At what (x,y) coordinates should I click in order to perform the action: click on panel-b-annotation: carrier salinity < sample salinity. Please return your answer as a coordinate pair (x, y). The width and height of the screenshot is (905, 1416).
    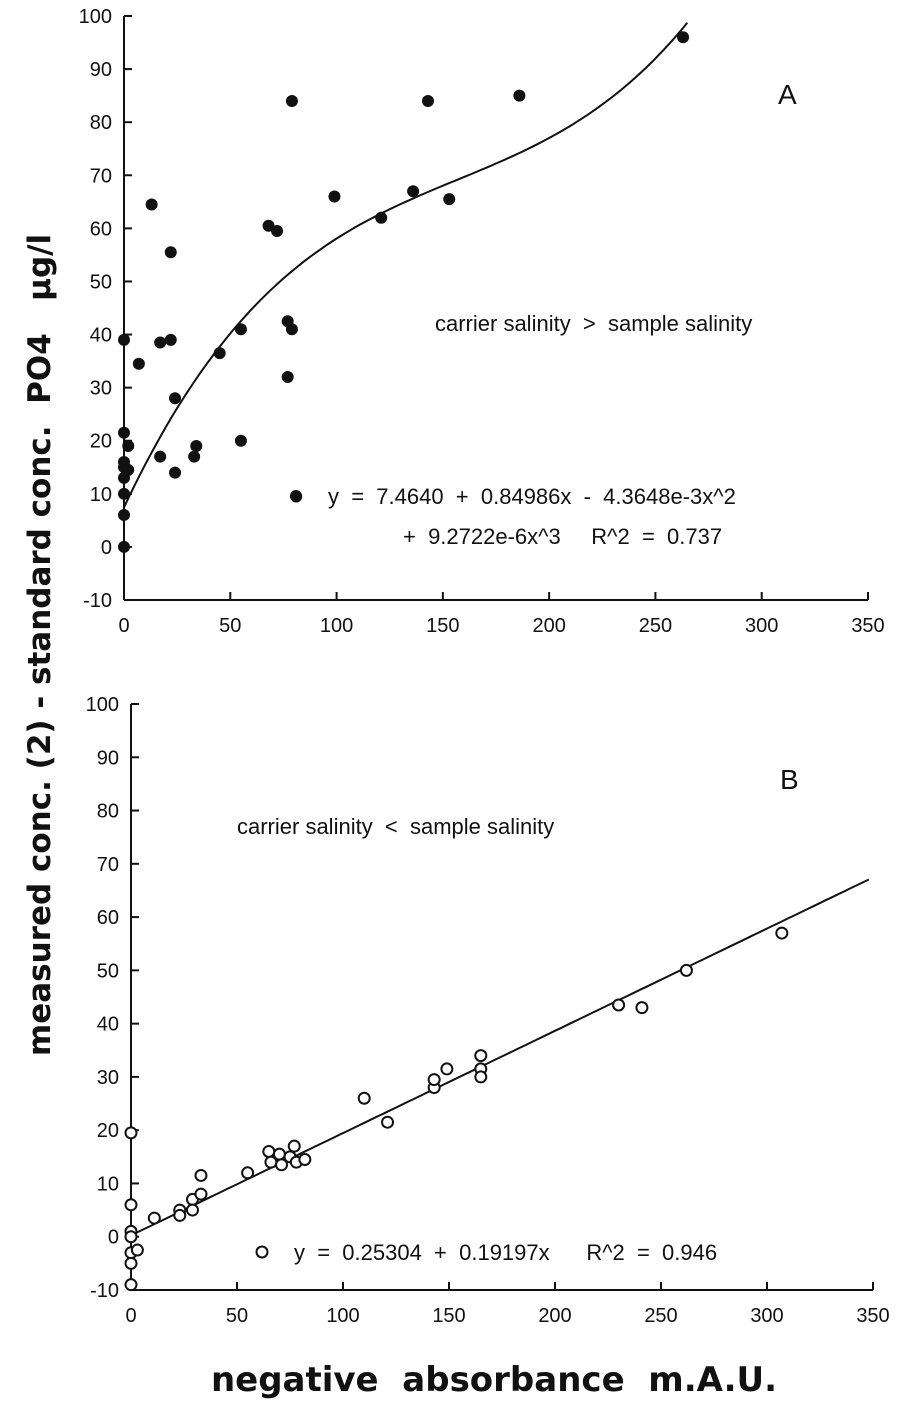
    Looking at the image, I should click on (395, 826).